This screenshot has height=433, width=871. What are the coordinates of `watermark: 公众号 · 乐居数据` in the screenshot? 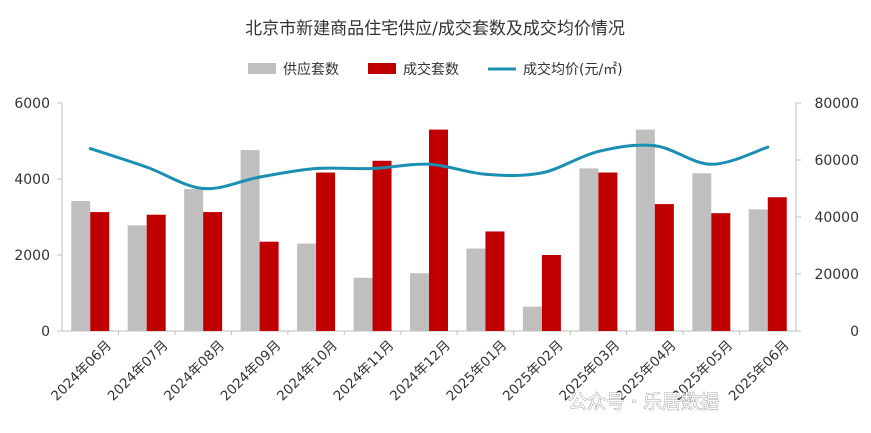 It's located at (643, 402).